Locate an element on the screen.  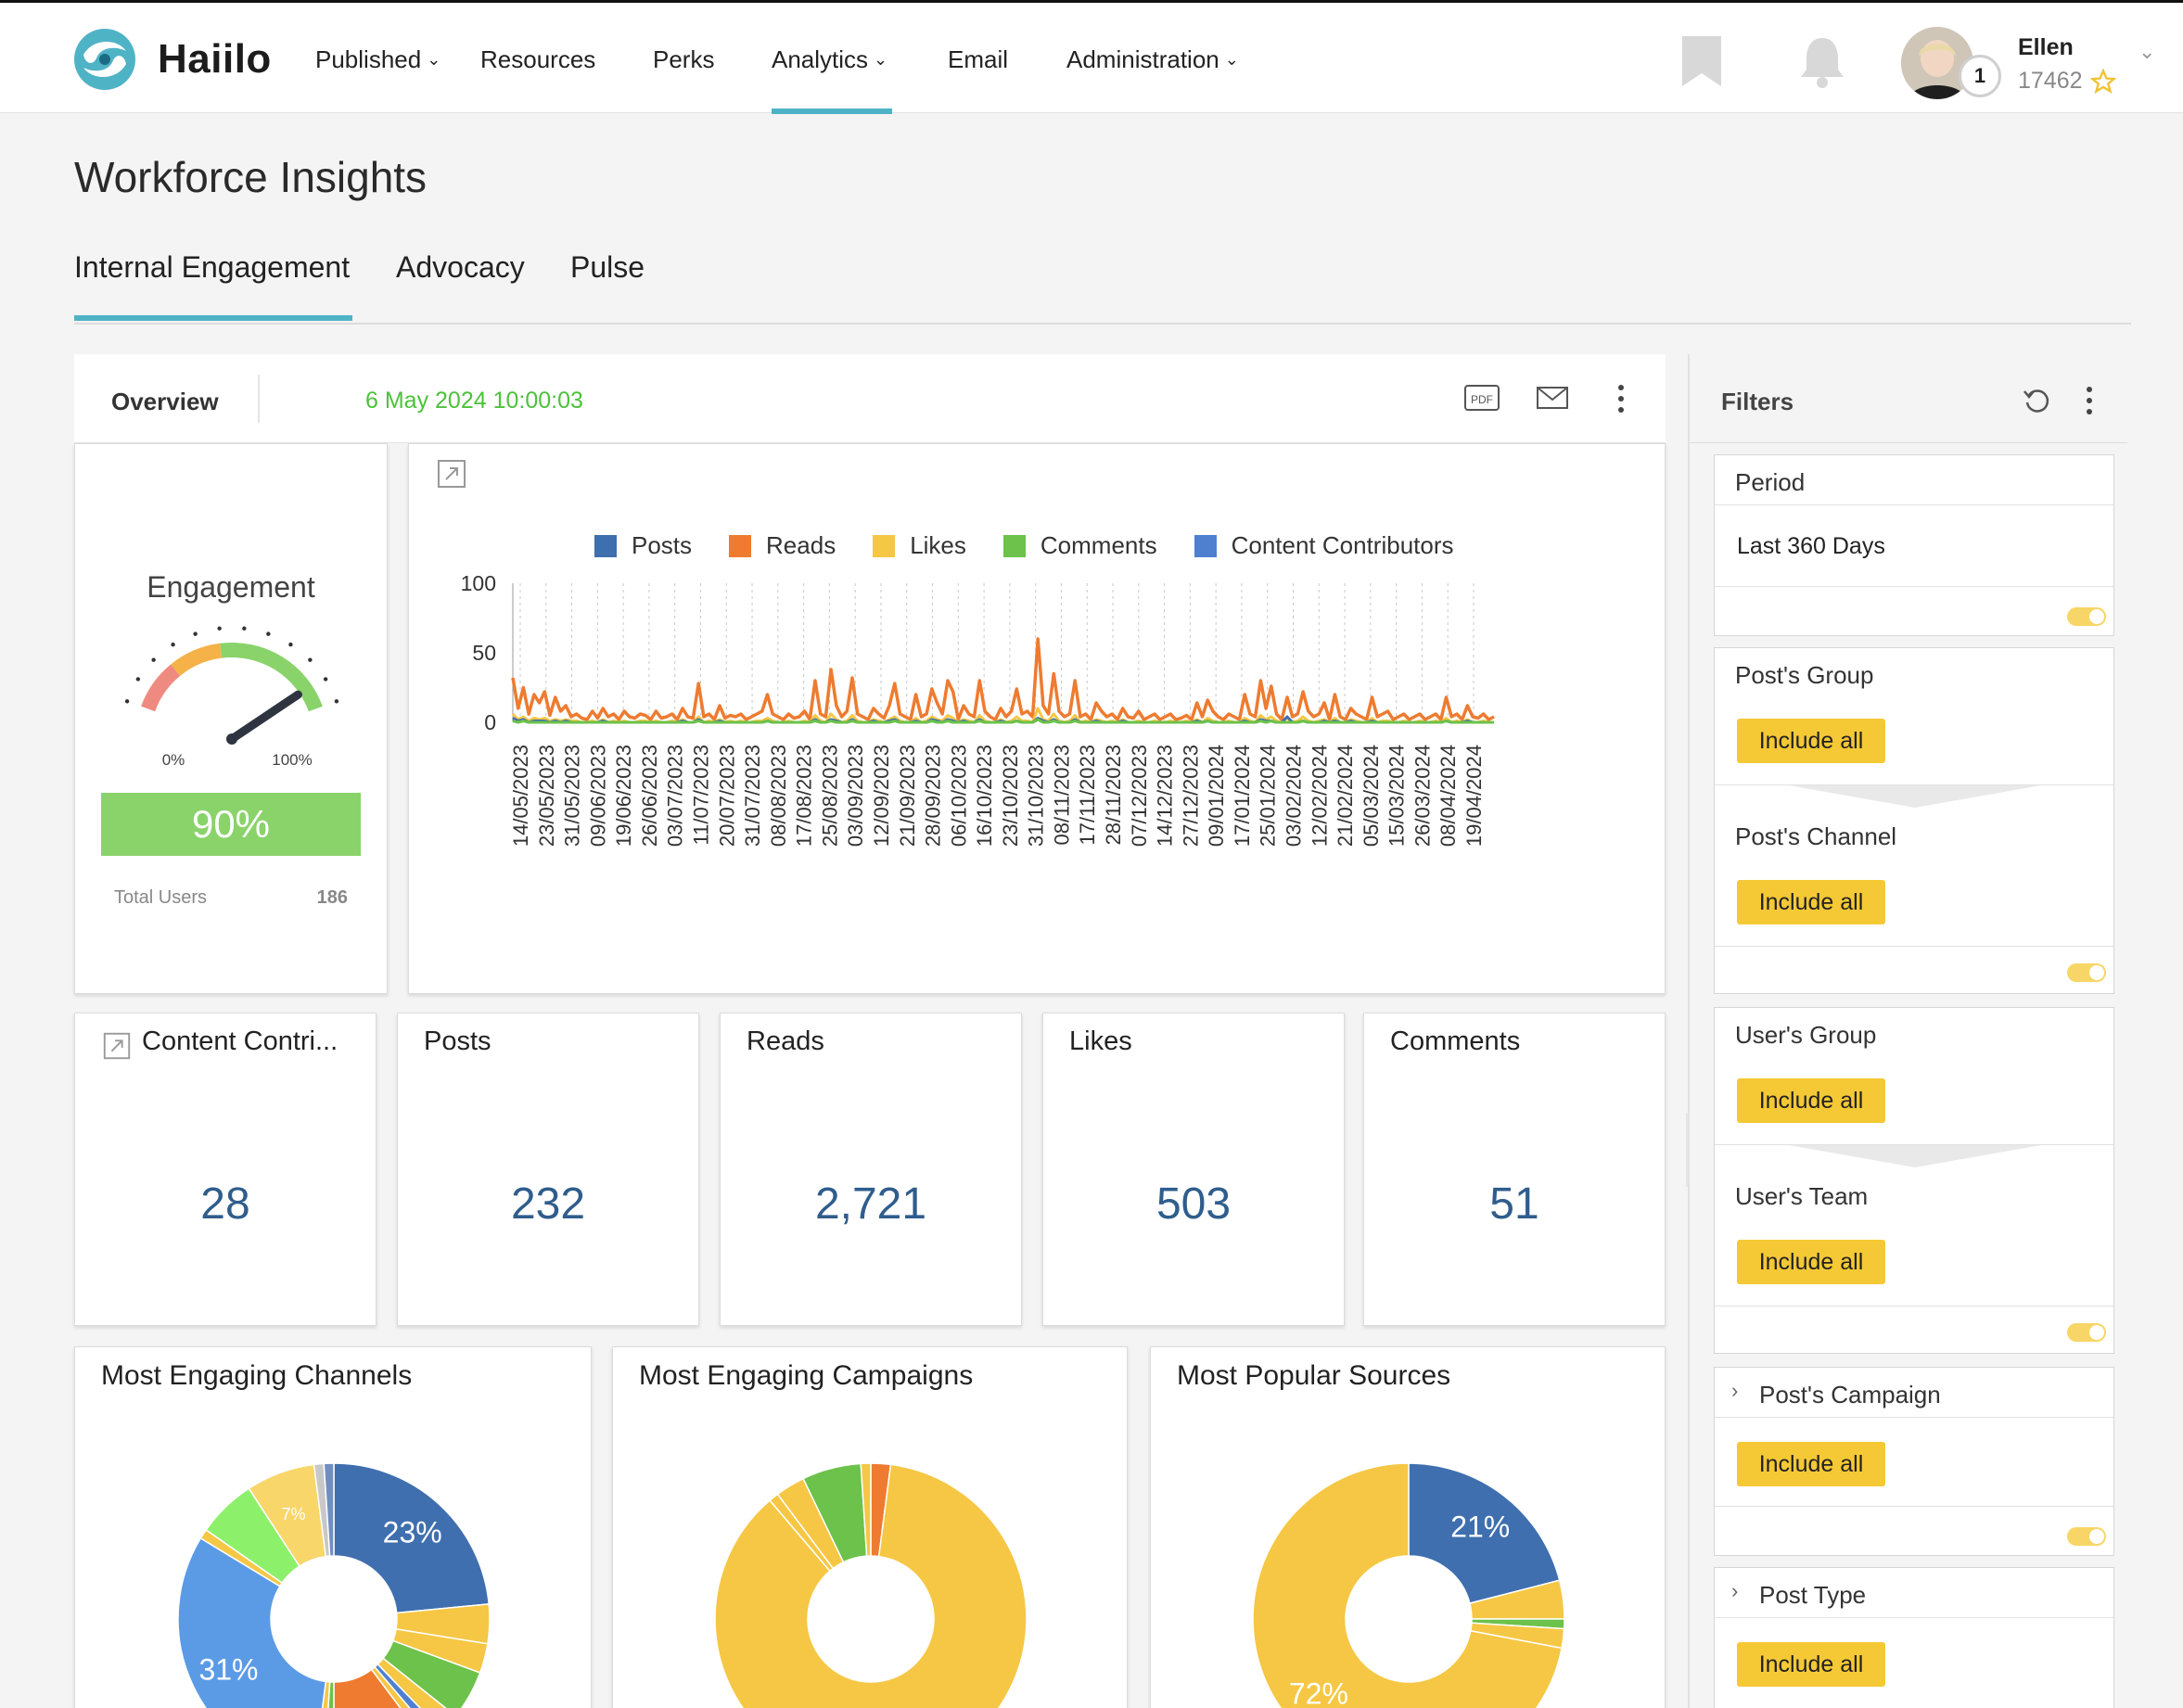
nav-analytics: Analytics ⌄ is located at coordinates (829, 59).